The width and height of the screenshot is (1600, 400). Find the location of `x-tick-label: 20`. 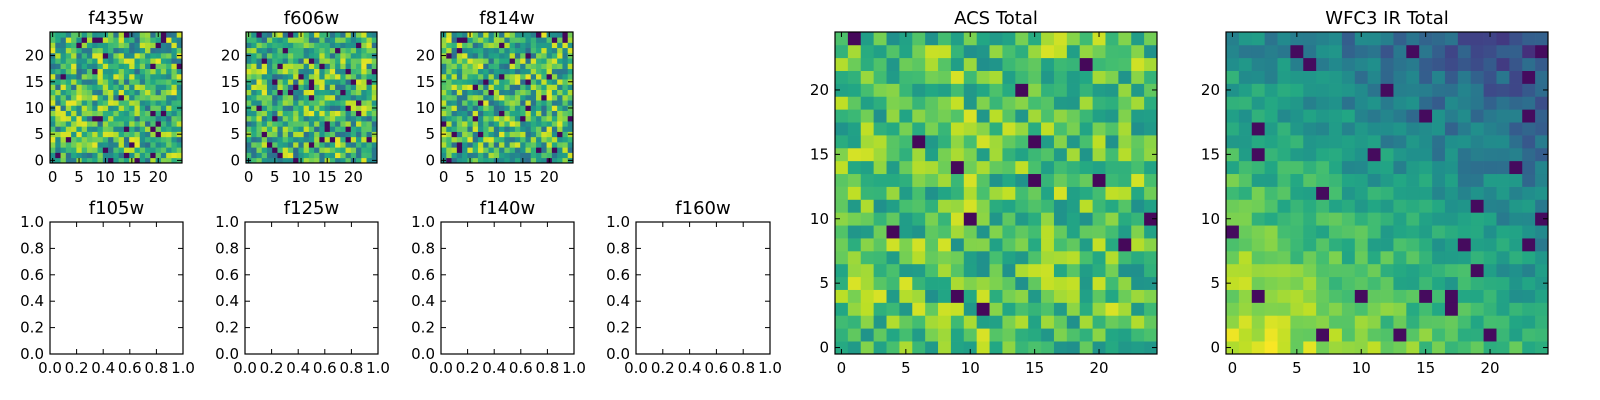

x-tick-label: 20 is located at coordinates (549, 177).